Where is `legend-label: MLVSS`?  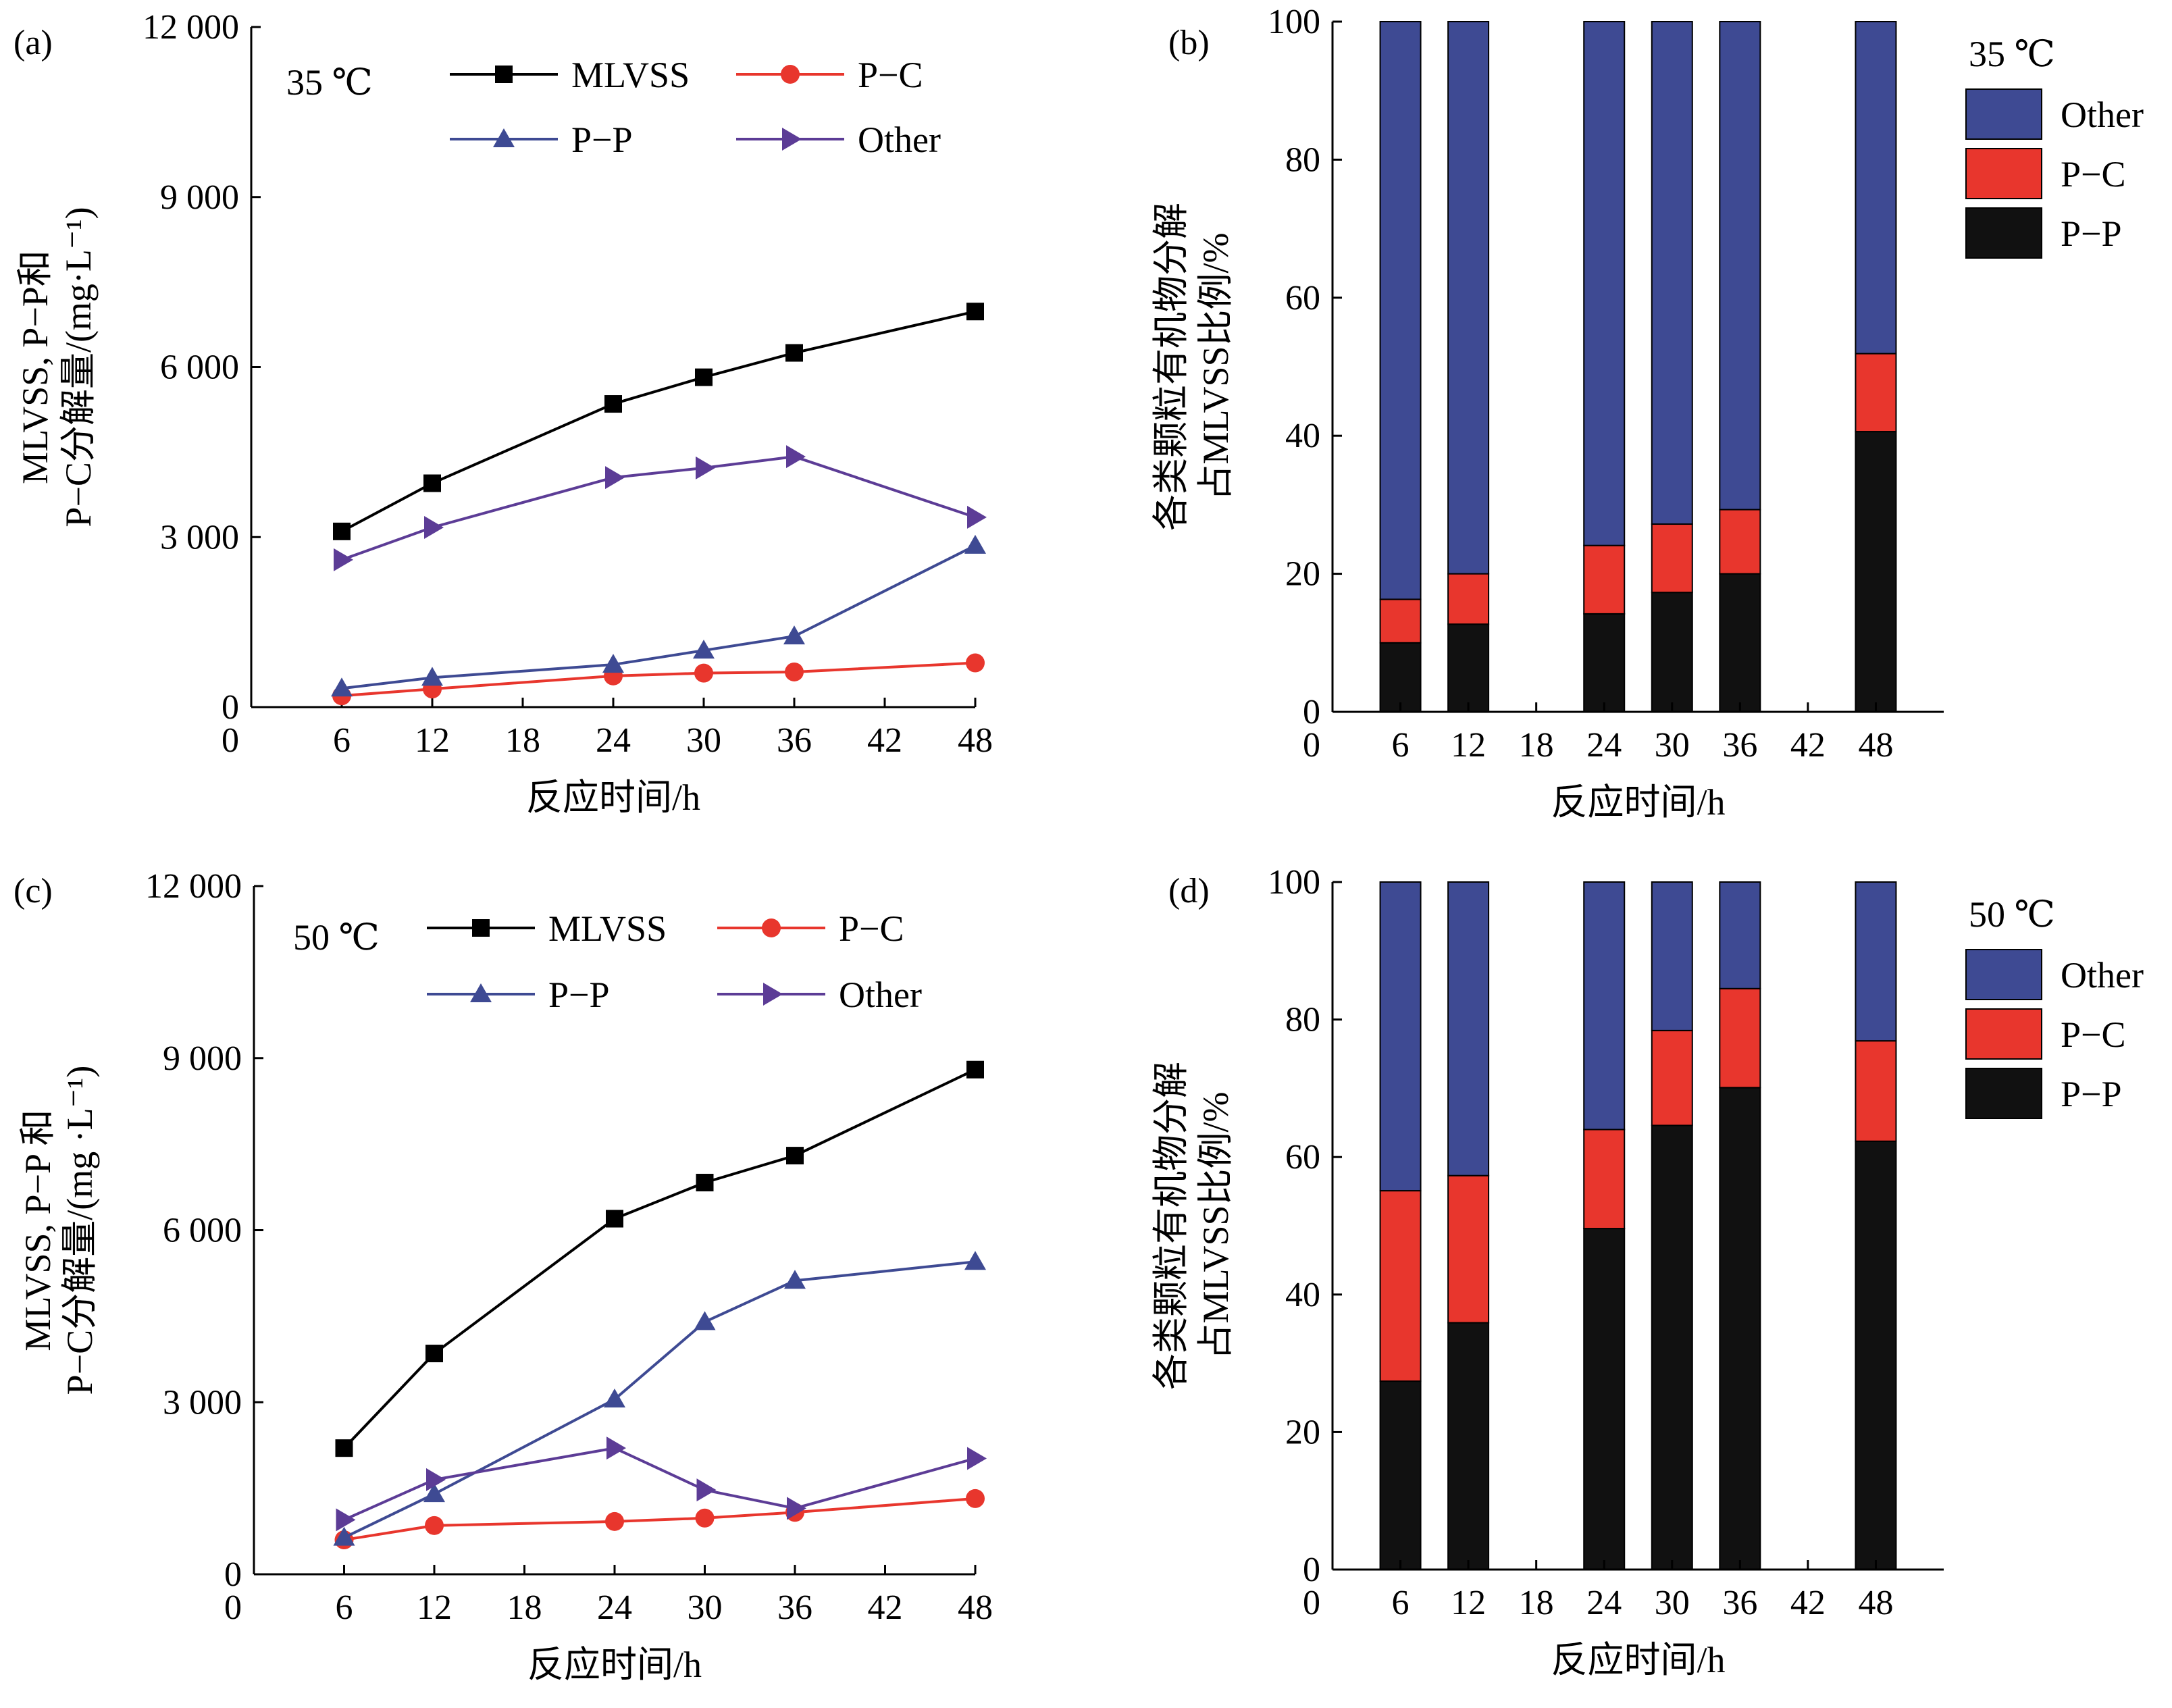
legend-label: MLVSS is located at coordinates (630, 75).